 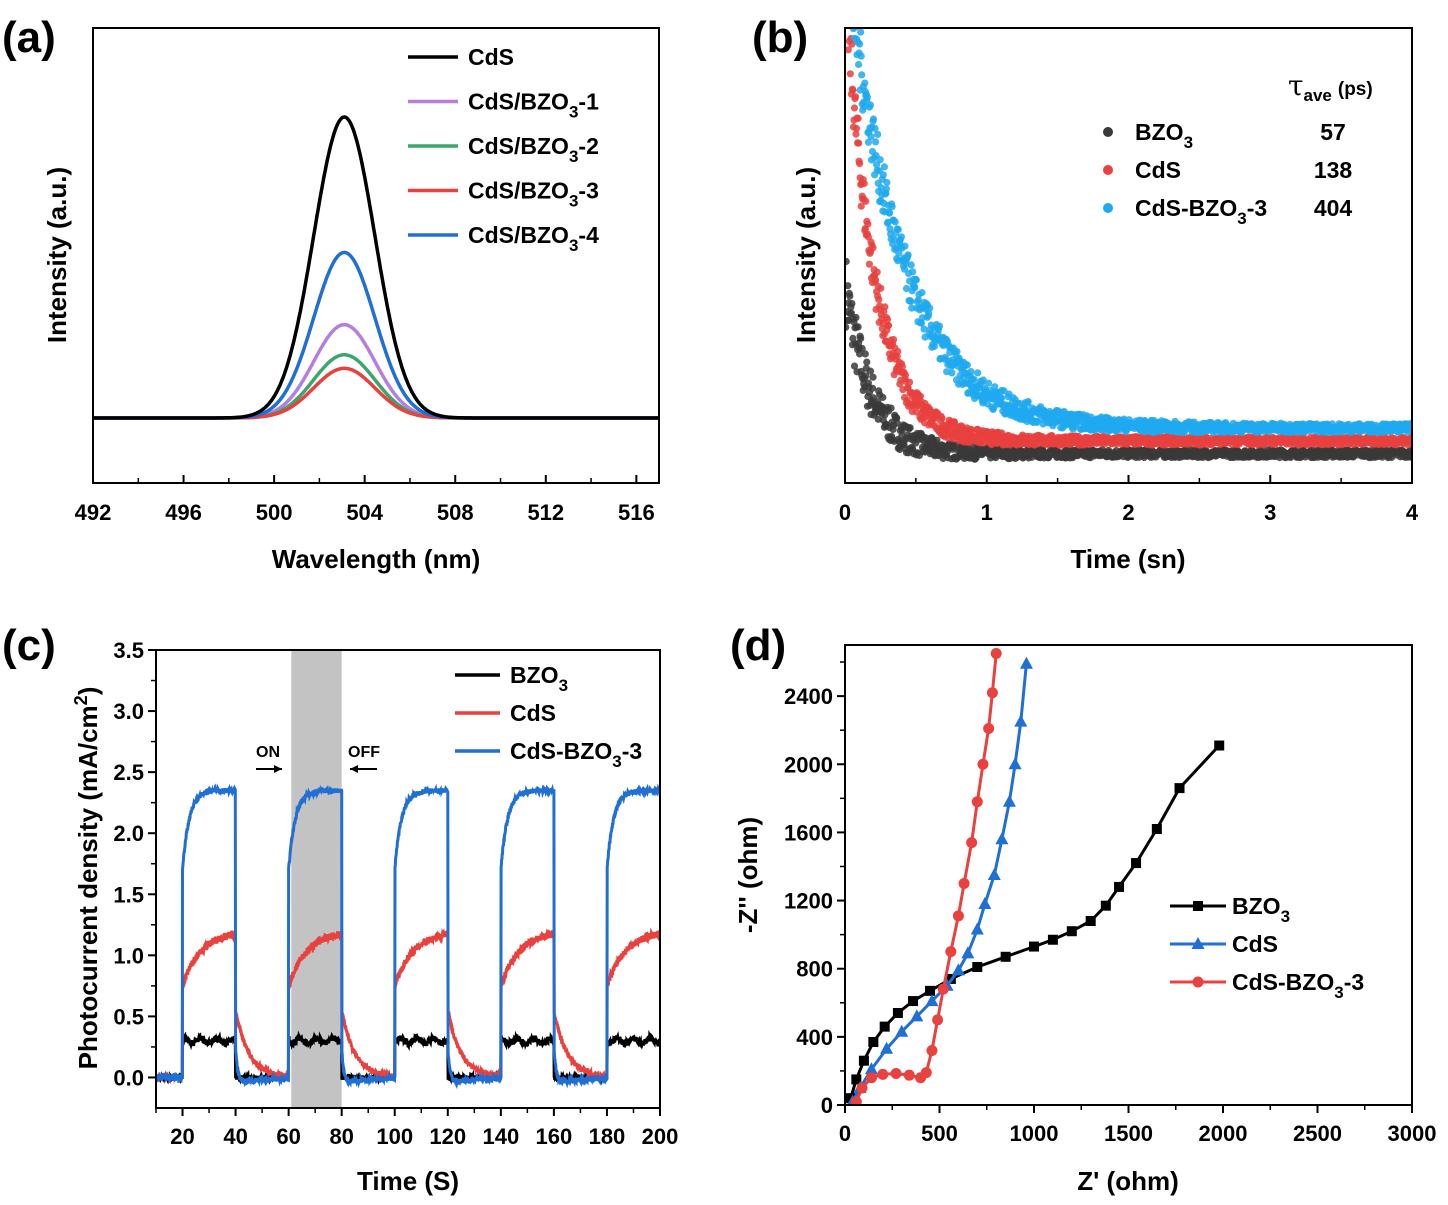 I want to click on panel-a-xtick-label: 516, so click(x=636, y=512).